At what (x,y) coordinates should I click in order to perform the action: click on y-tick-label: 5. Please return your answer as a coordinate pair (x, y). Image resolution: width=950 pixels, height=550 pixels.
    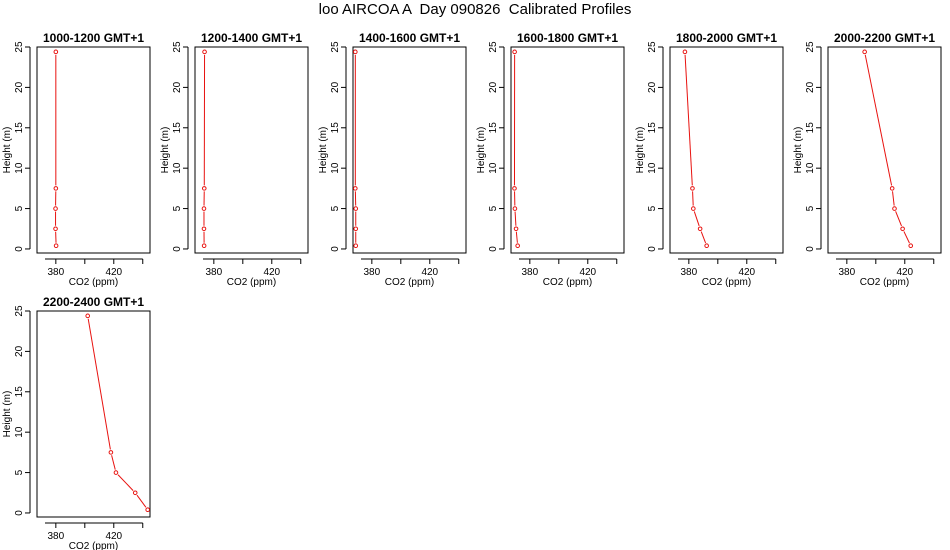
    Looking at the image, I should click on (493, 208).